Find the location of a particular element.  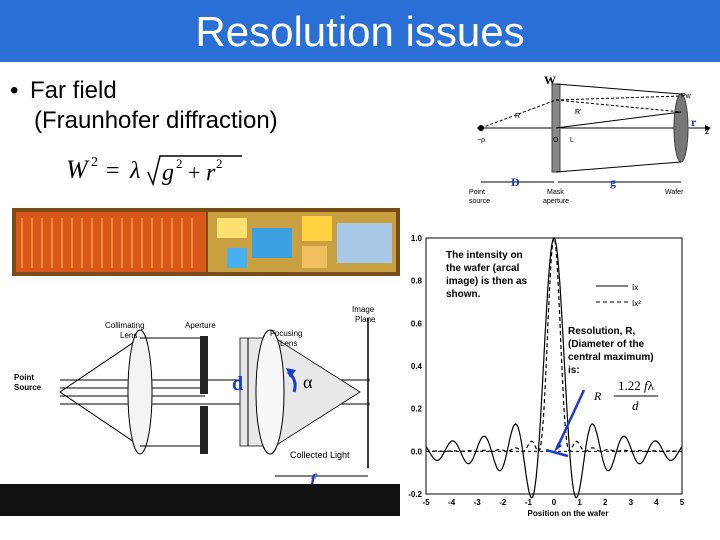

svg-text: d is located at coordinates (635, 405).